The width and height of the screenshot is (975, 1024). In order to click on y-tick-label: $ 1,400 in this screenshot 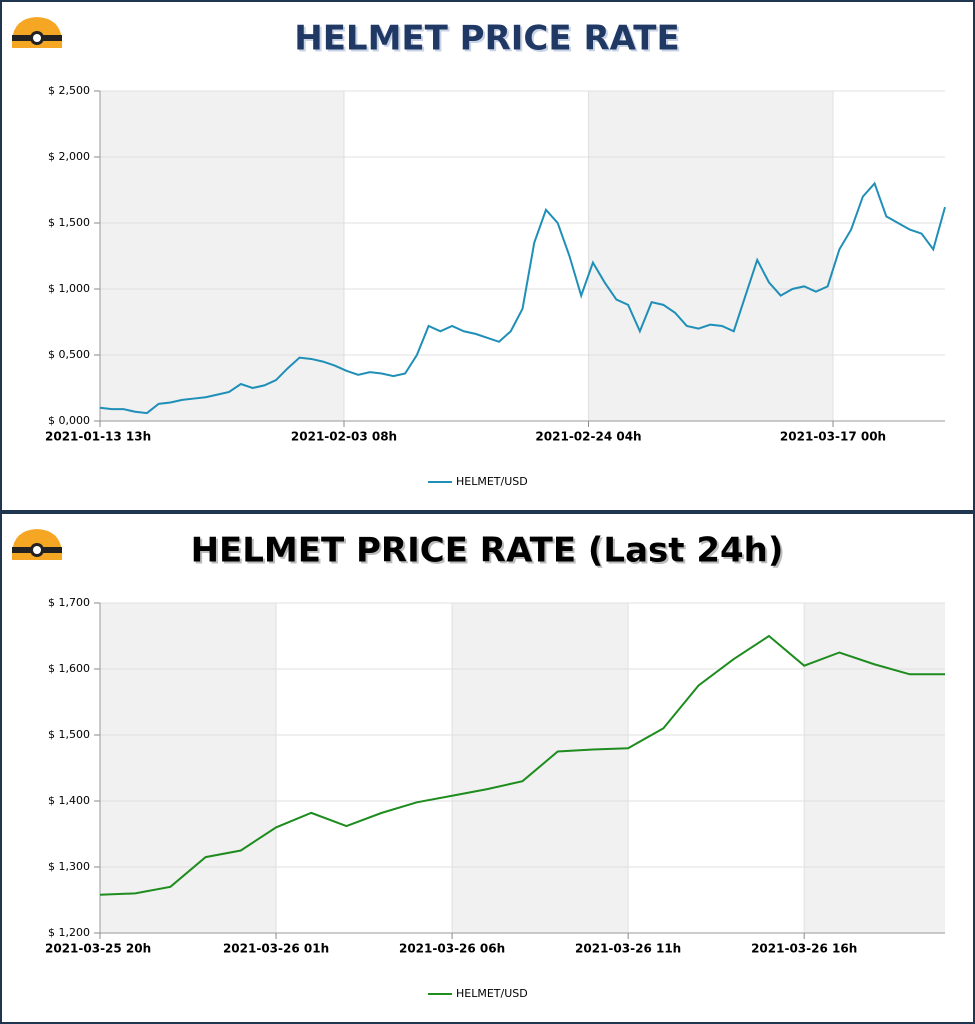, I will do `click(69, 800)`.